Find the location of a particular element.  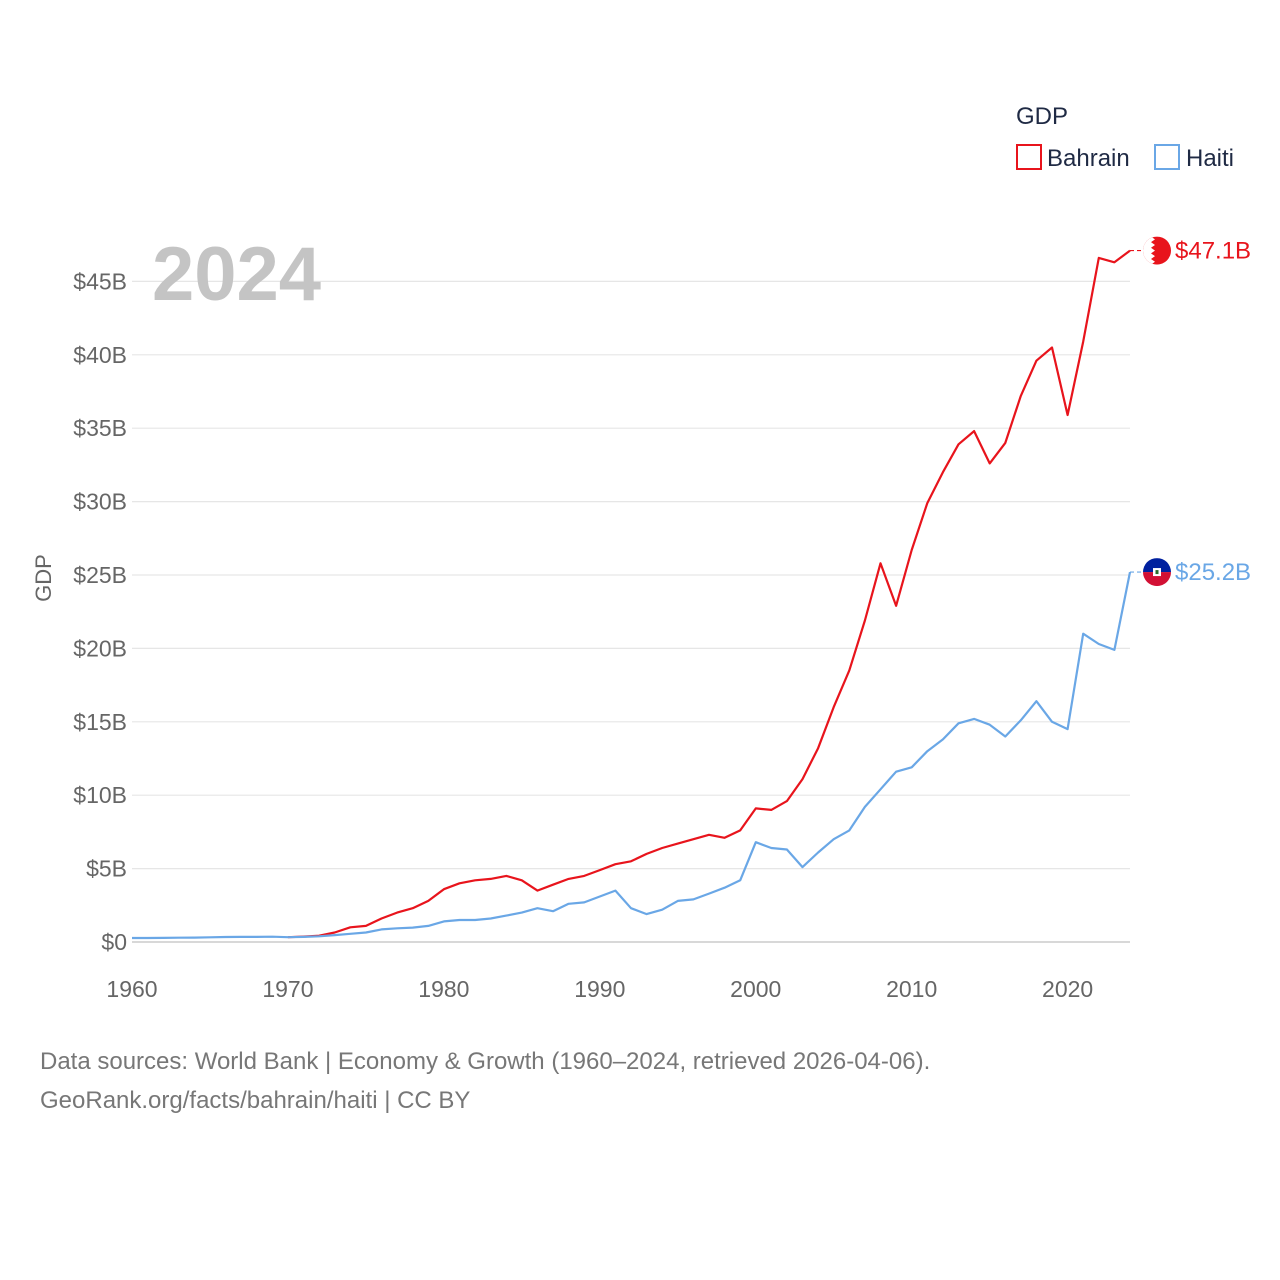

legend-swatch-bahrain is located at coordinates (1029, 157).